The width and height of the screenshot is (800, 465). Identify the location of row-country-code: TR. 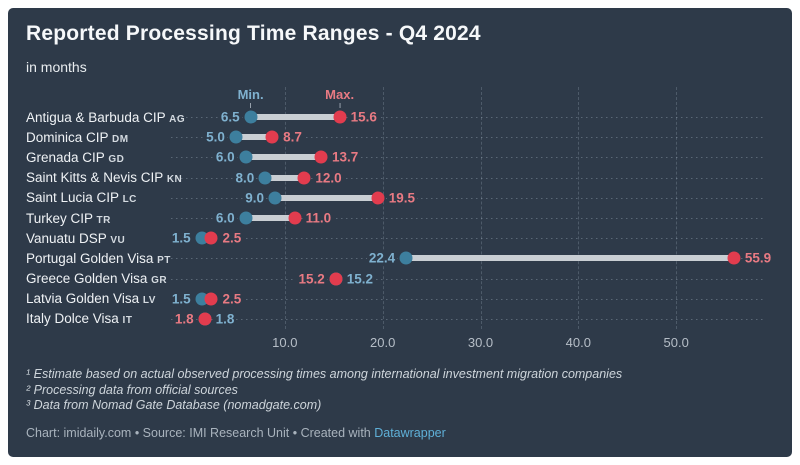
(103, 220).